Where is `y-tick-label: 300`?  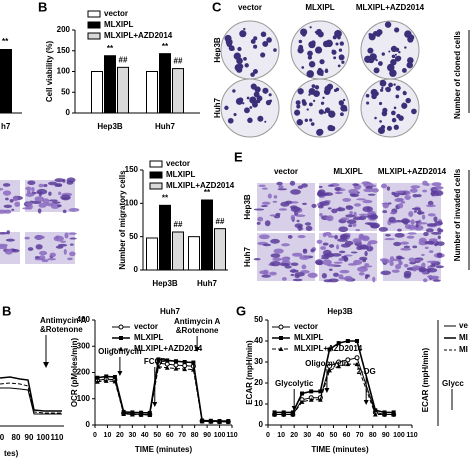 y-tick-label: 300 is located at coordinates (84, 345).